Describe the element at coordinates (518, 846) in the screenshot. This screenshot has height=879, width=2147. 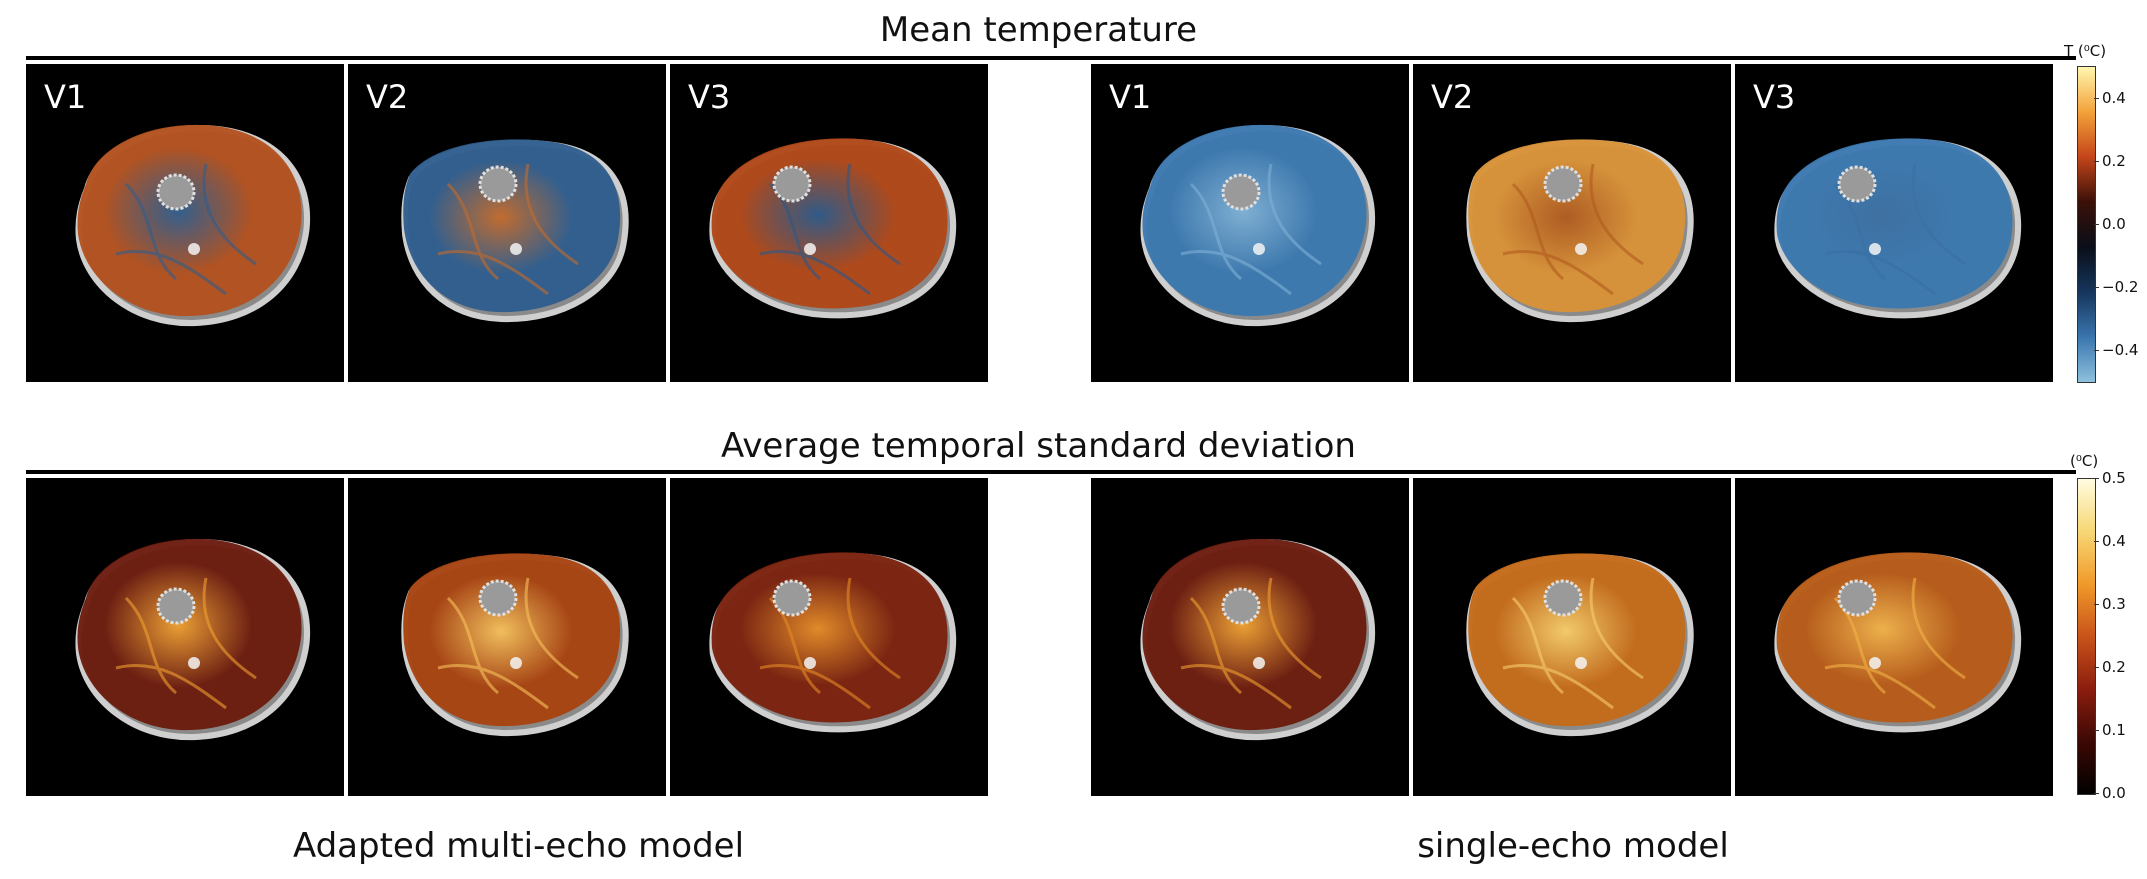
I see `multi-echo-model-label: Adapted multi-echo model` at that location.